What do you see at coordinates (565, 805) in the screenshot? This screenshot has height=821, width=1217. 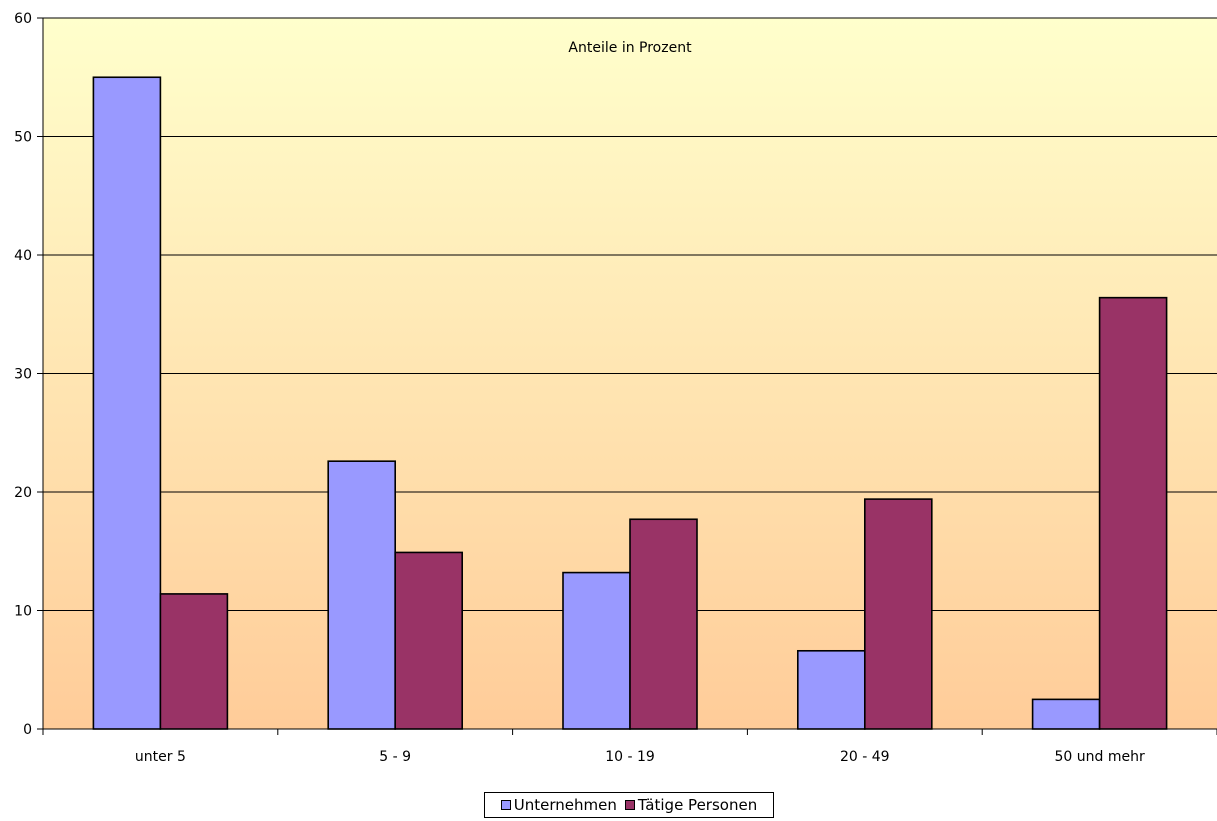 I see `legend-label-unternehmen: Unternehmen` at bounding box center [565, 805].